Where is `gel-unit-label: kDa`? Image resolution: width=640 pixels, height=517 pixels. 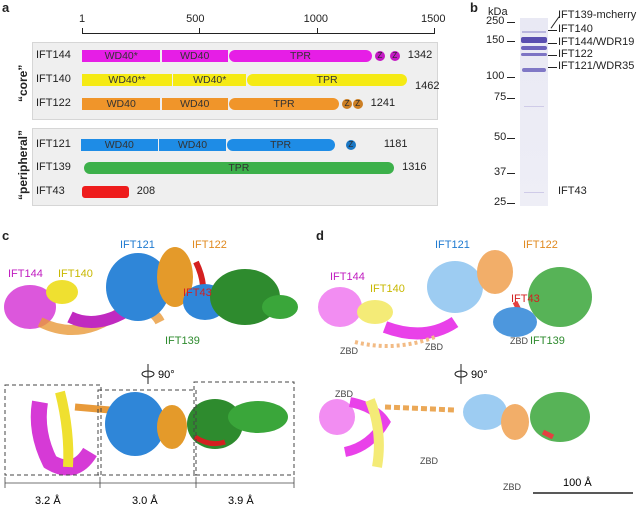
gel-unit-label: kDa is located at coordinates (498, 12).